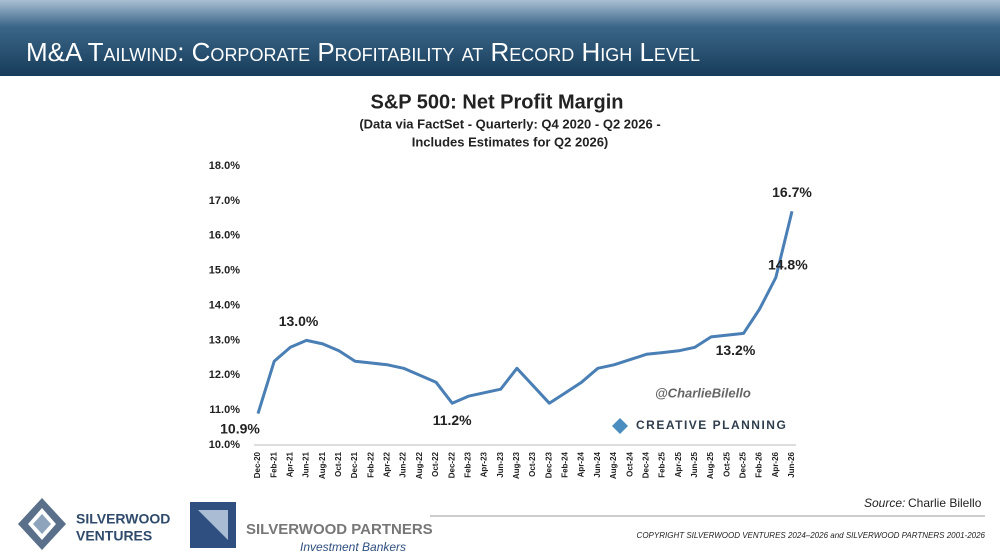 This screenshot has height=560, width=1000. Describe the element at coordinates (736, 350) in the screenshot. I see `data-label: 13.2%` at that location.